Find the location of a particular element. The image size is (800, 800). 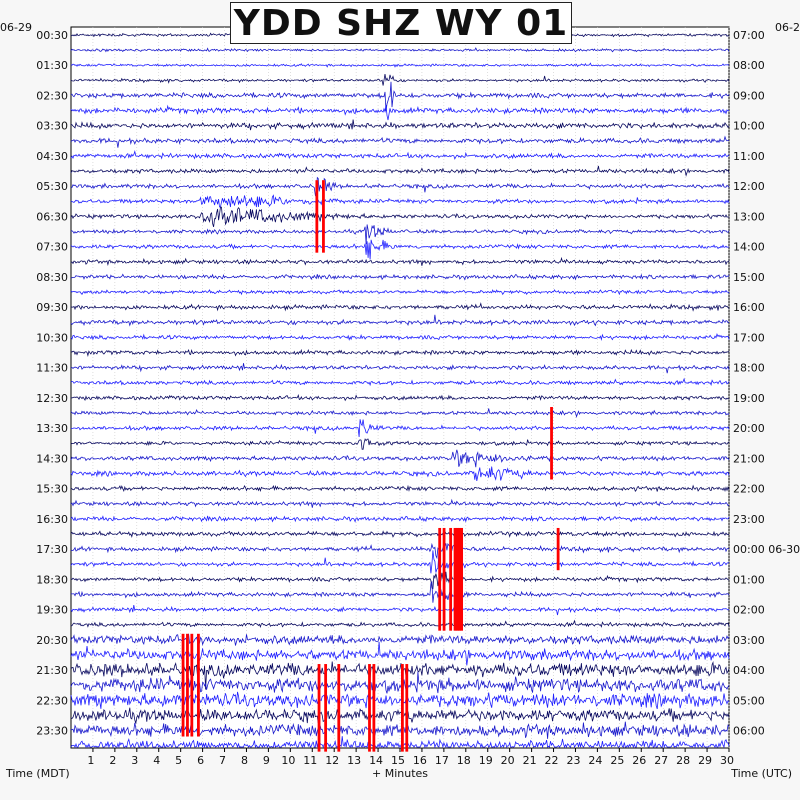

x-tick-label: 9 is located at coordinates (266, 760).